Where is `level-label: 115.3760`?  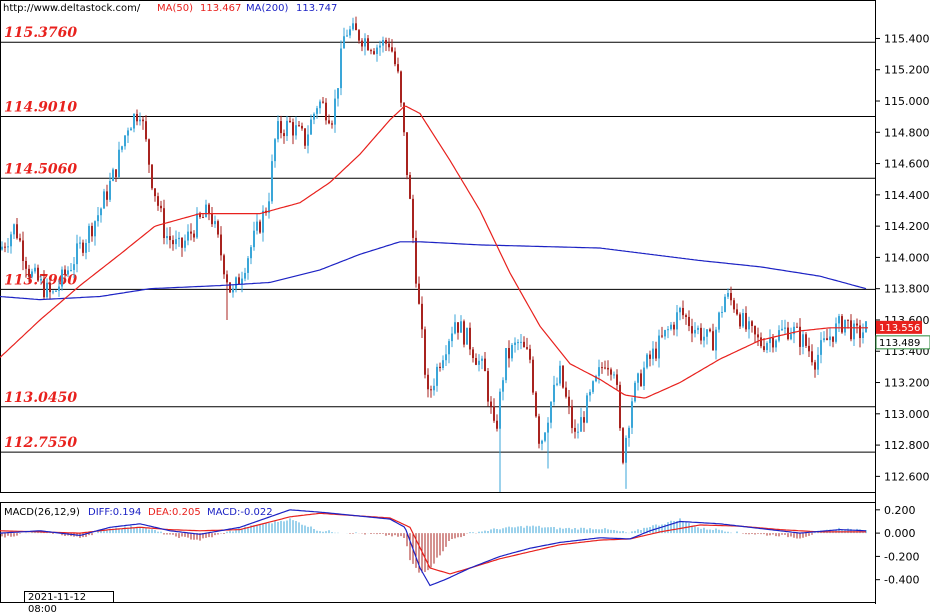 level-label: 115.3760 is located at coordinates (40, 33).